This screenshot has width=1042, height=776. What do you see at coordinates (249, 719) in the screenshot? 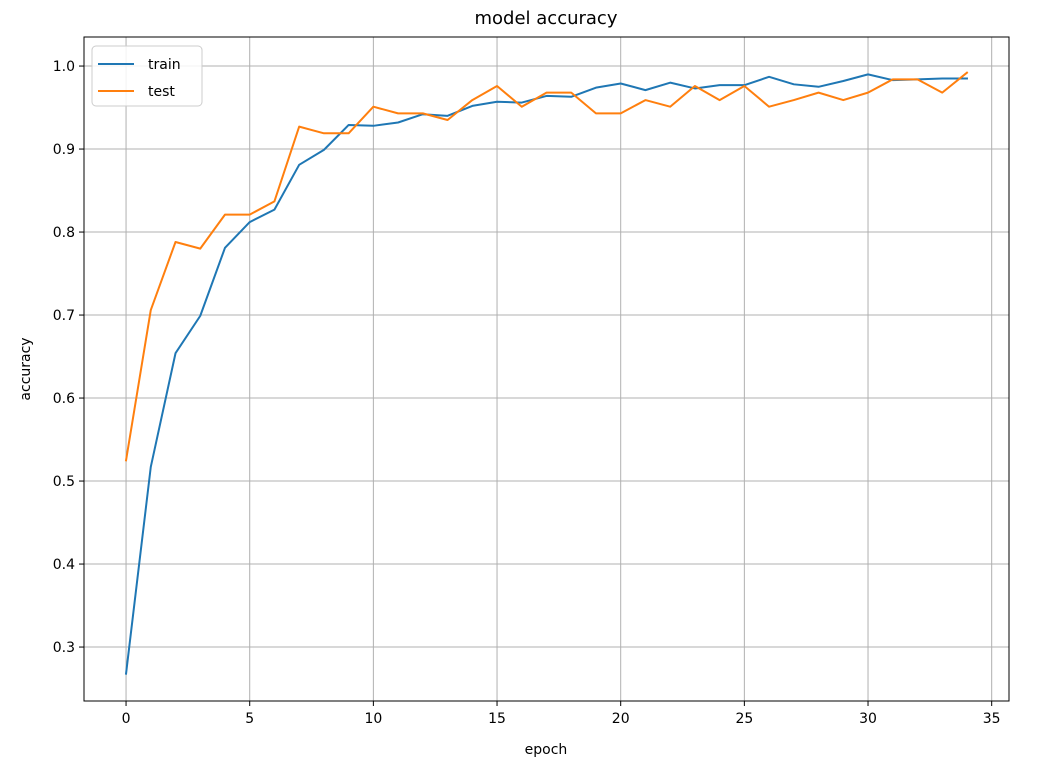
I see `x-tick-label: 5` at bounding box center [249, 719].